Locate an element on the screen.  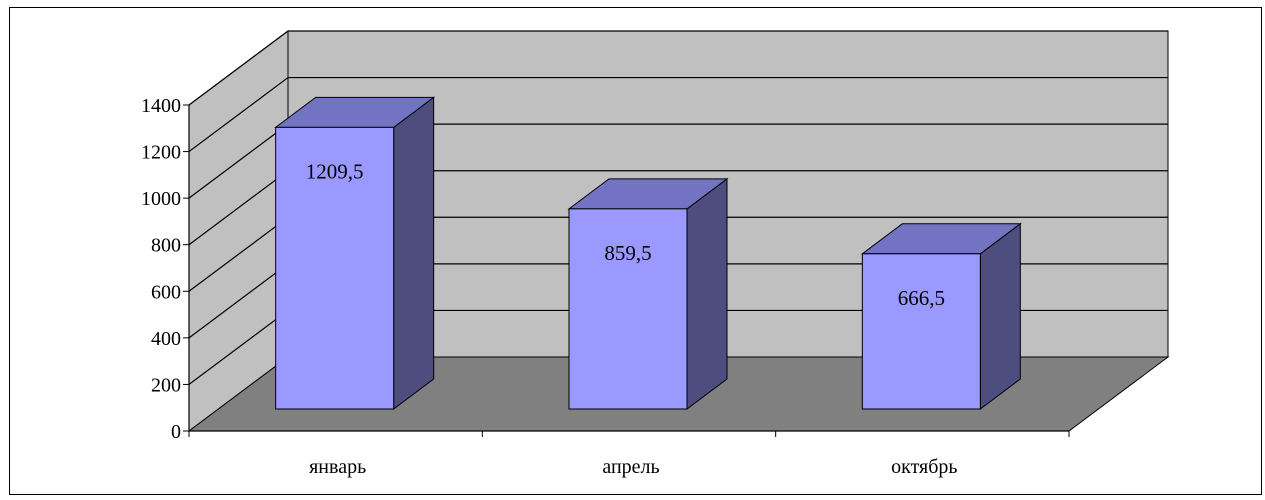
data-label: 1209,5 is located at coordinates (335, 171).